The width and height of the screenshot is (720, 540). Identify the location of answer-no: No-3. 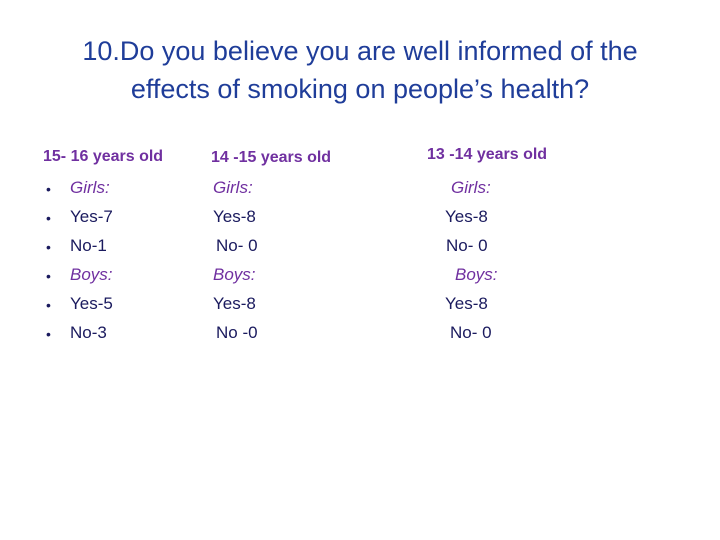
(88, 332).